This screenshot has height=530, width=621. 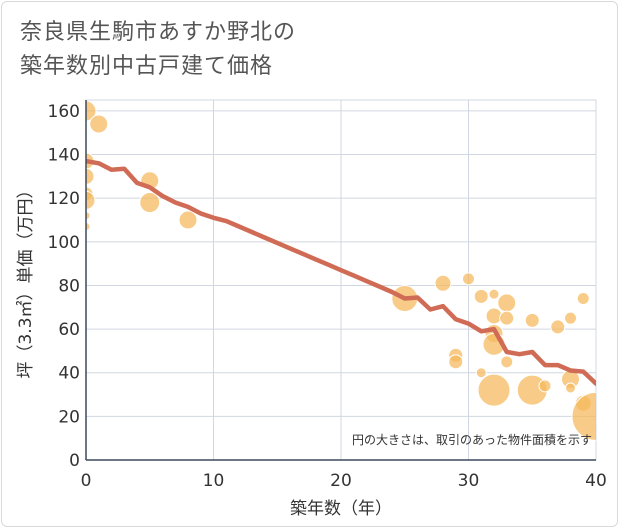 What do you see at coordinates (74, 461) in the screenshot?
I see `y-tick-label: 0` at bounding box center [74, 461].